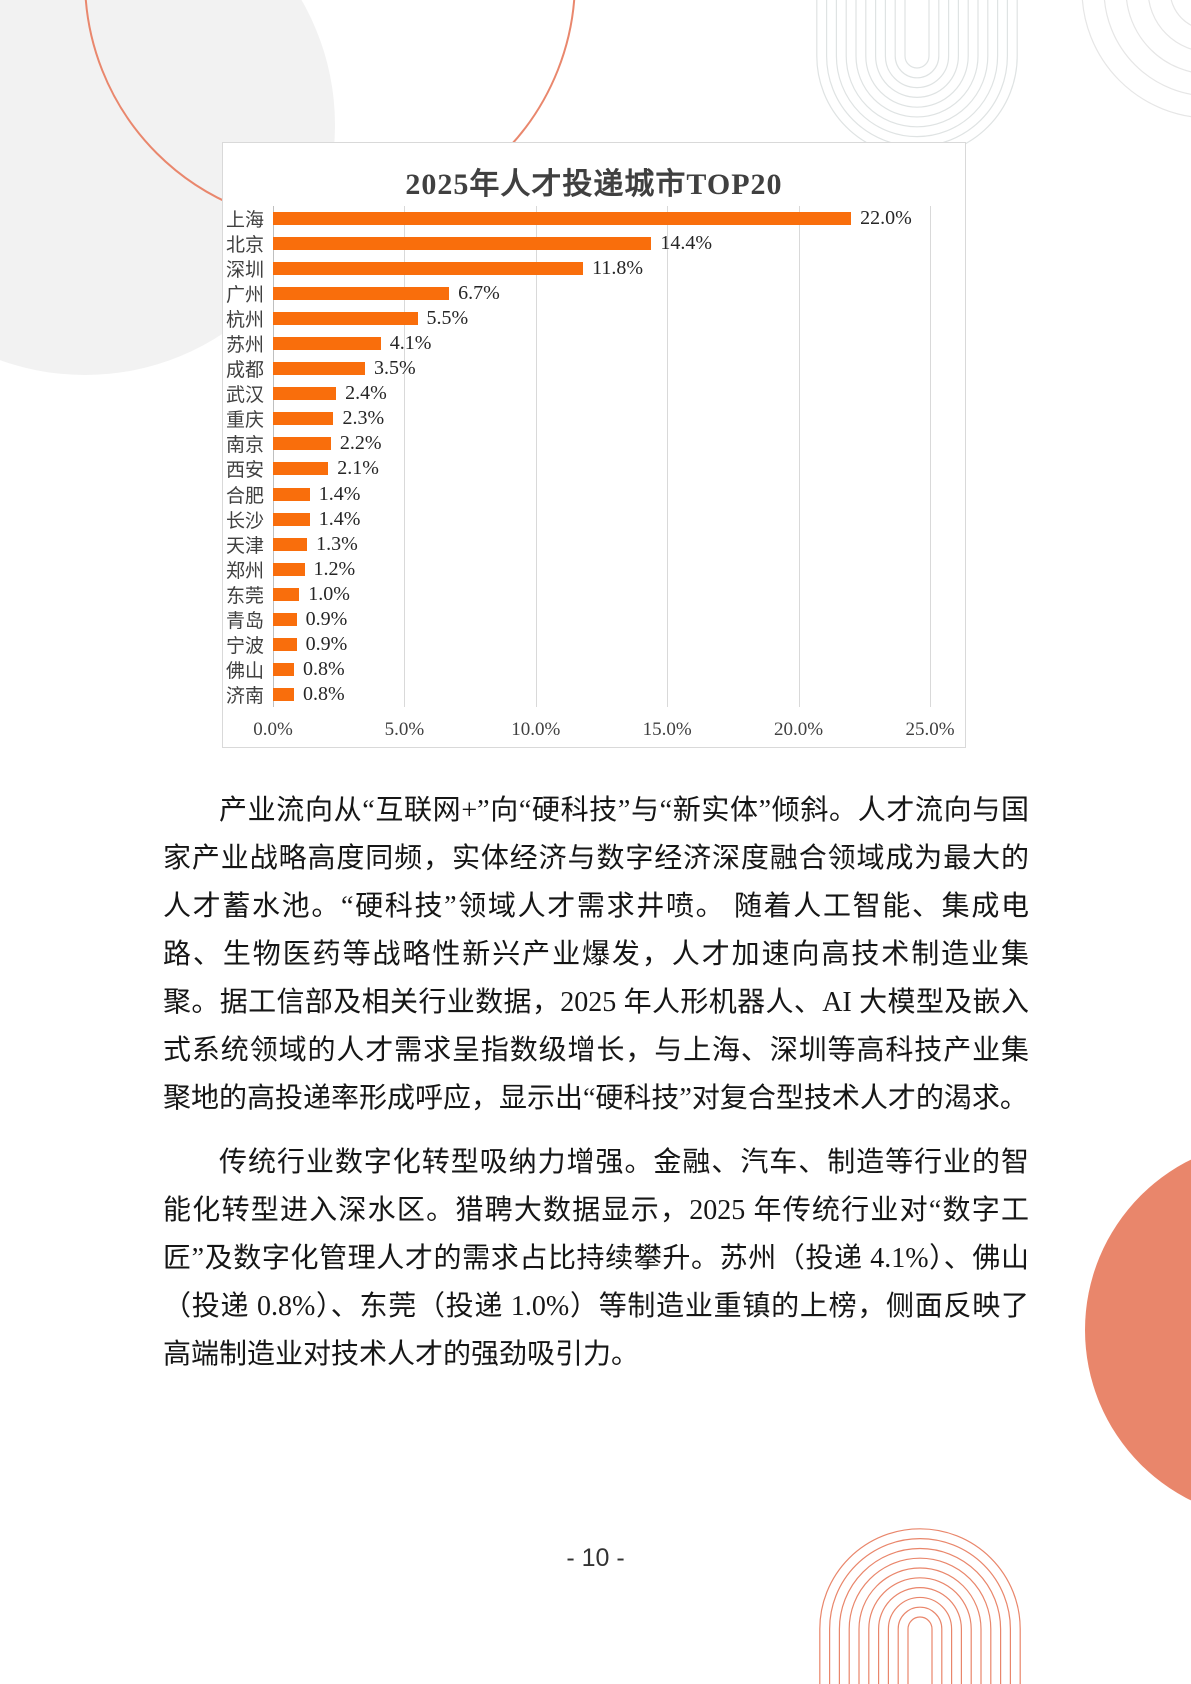 This screenshot has width=1191, height=1684. Describe the element at coordinates (244, 446) in the screenshot. I see `category-label: 南京` at that location.